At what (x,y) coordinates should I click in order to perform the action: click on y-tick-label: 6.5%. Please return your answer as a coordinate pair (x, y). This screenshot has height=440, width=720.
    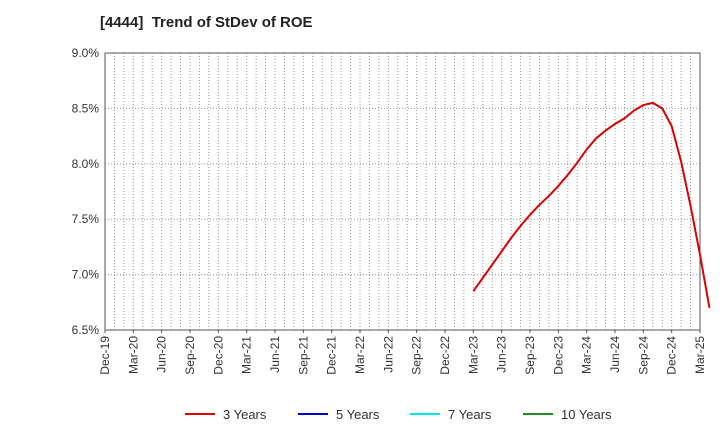
    Looking at the image, I should click on (86, 330).